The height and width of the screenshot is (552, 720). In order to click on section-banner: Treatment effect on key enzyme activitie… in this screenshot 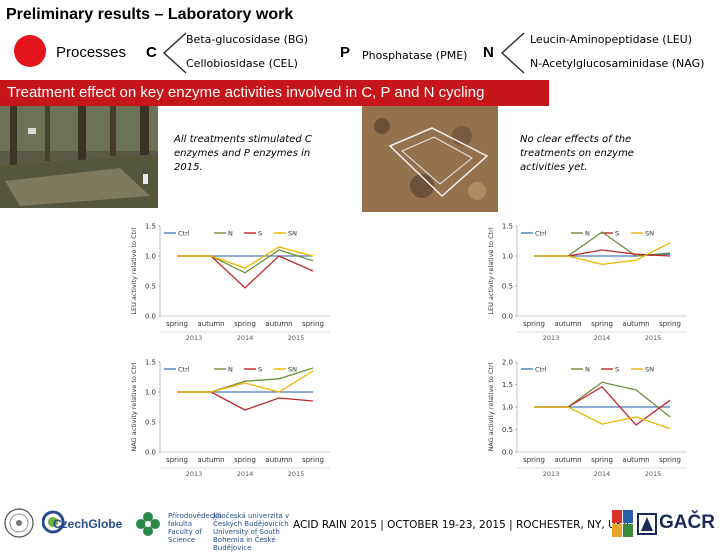, I will do `click(274, 93)`.